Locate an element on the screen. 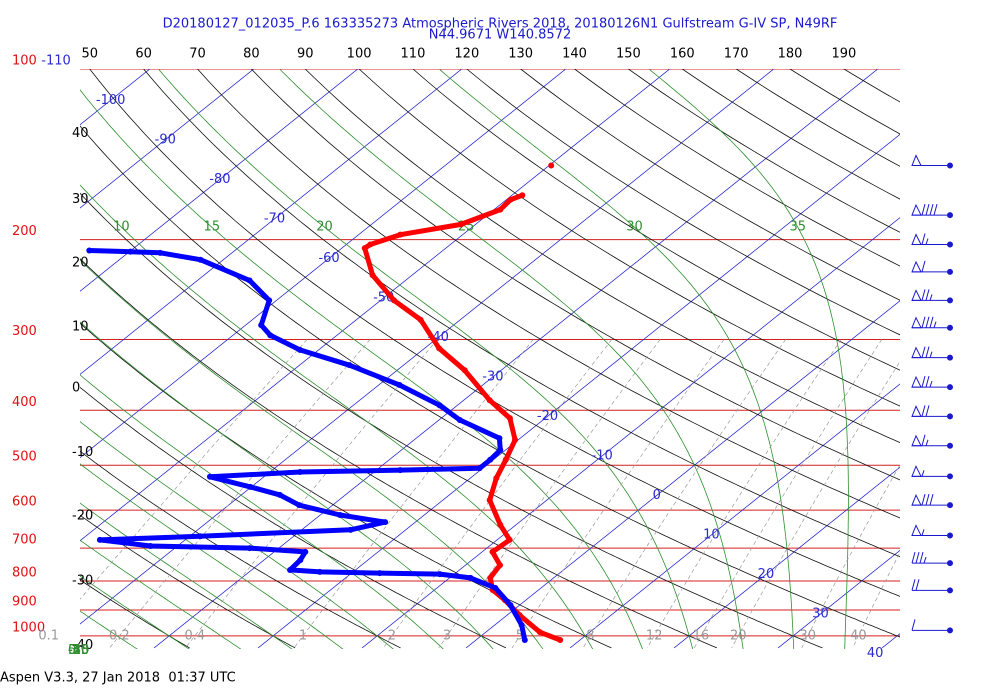 This screenshot has width=1000, height=700. moist-adiabat-label: -10 is located at coordinates (78, 650).